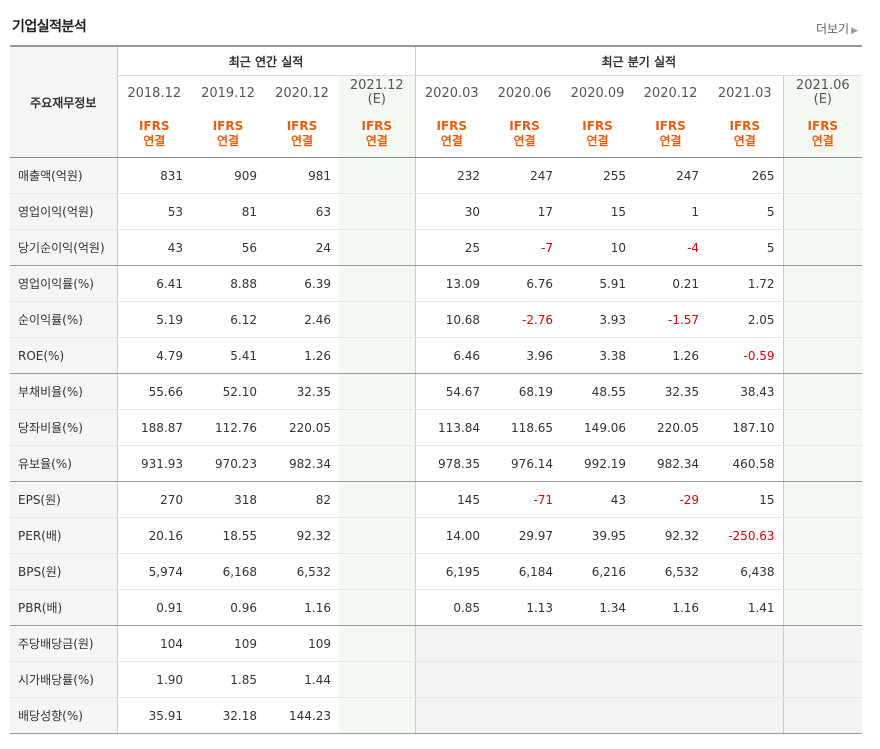  Describe the element at coordinates (451, 93) in the screenshot. I see `period-header: 2020.03` at that location.